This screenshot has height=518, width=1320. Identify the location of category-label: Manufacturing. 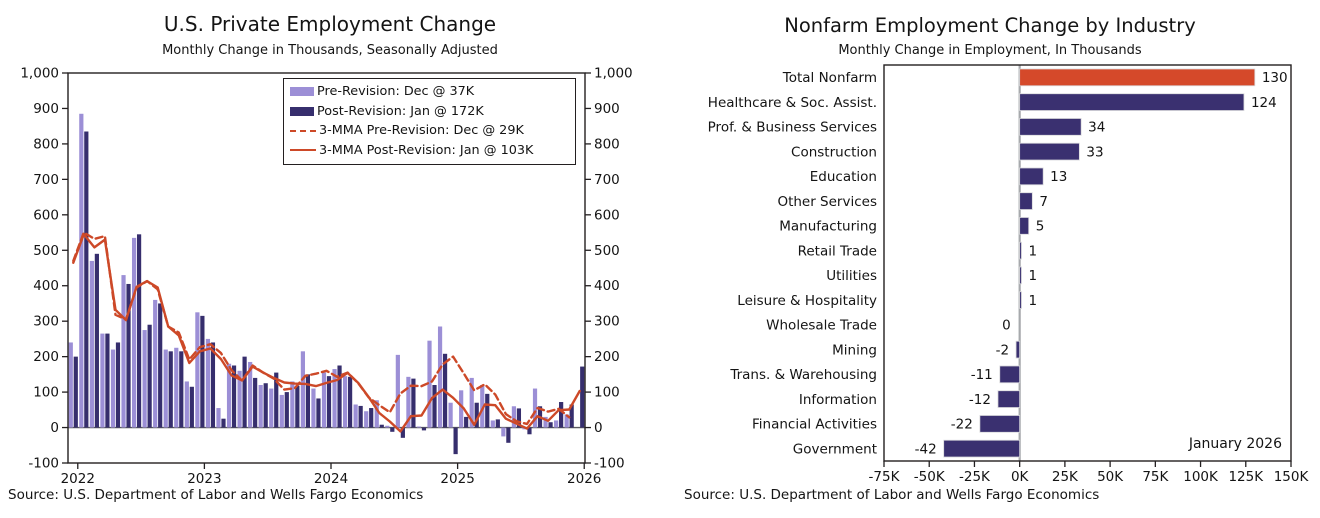
(828, 227).